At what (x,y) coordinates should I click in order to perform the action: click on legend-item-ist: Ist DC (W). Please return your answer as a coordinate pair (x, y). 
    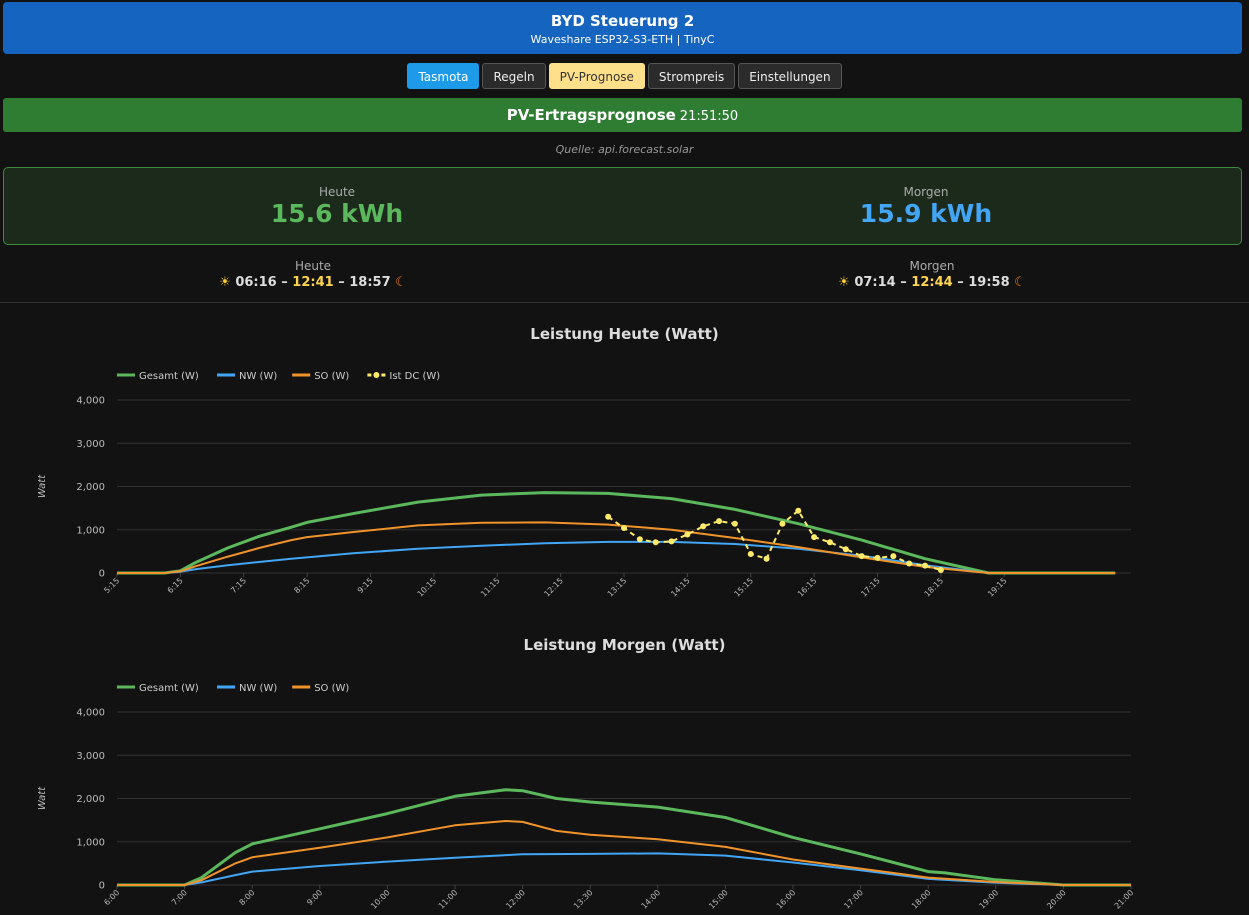
    Looking at the image, I should click on (403, 376).